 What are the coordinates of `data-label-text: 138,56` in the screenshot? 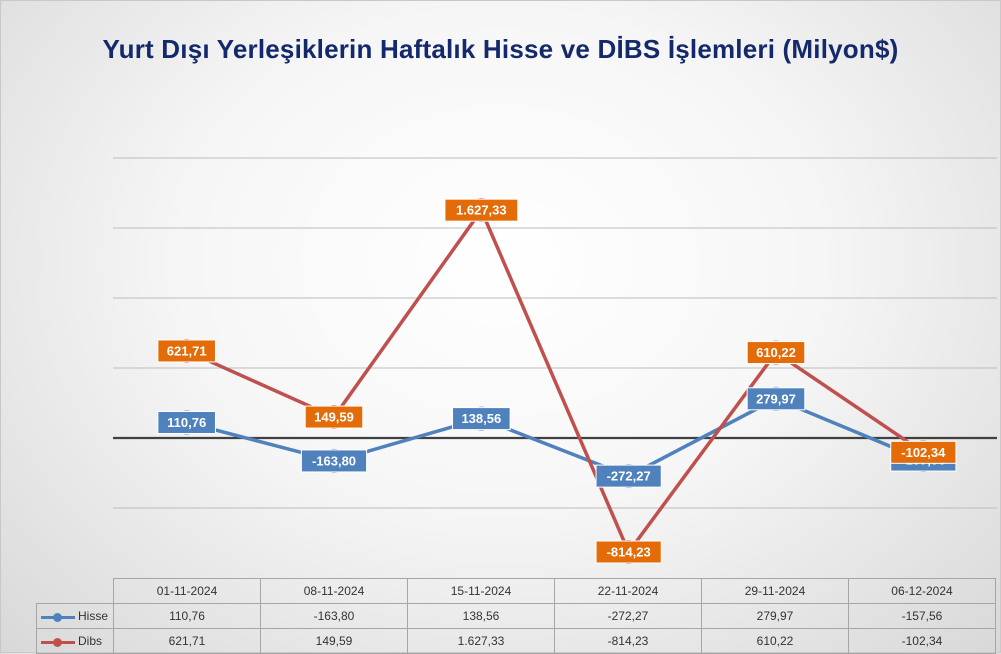 It's located at (481, 418).